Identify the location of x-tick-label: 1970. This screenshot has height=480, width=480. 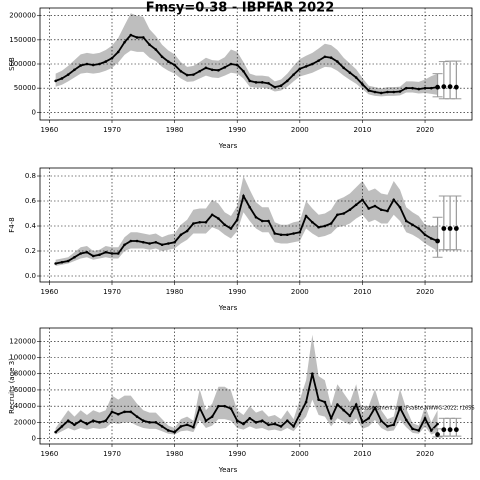
(112, 292).